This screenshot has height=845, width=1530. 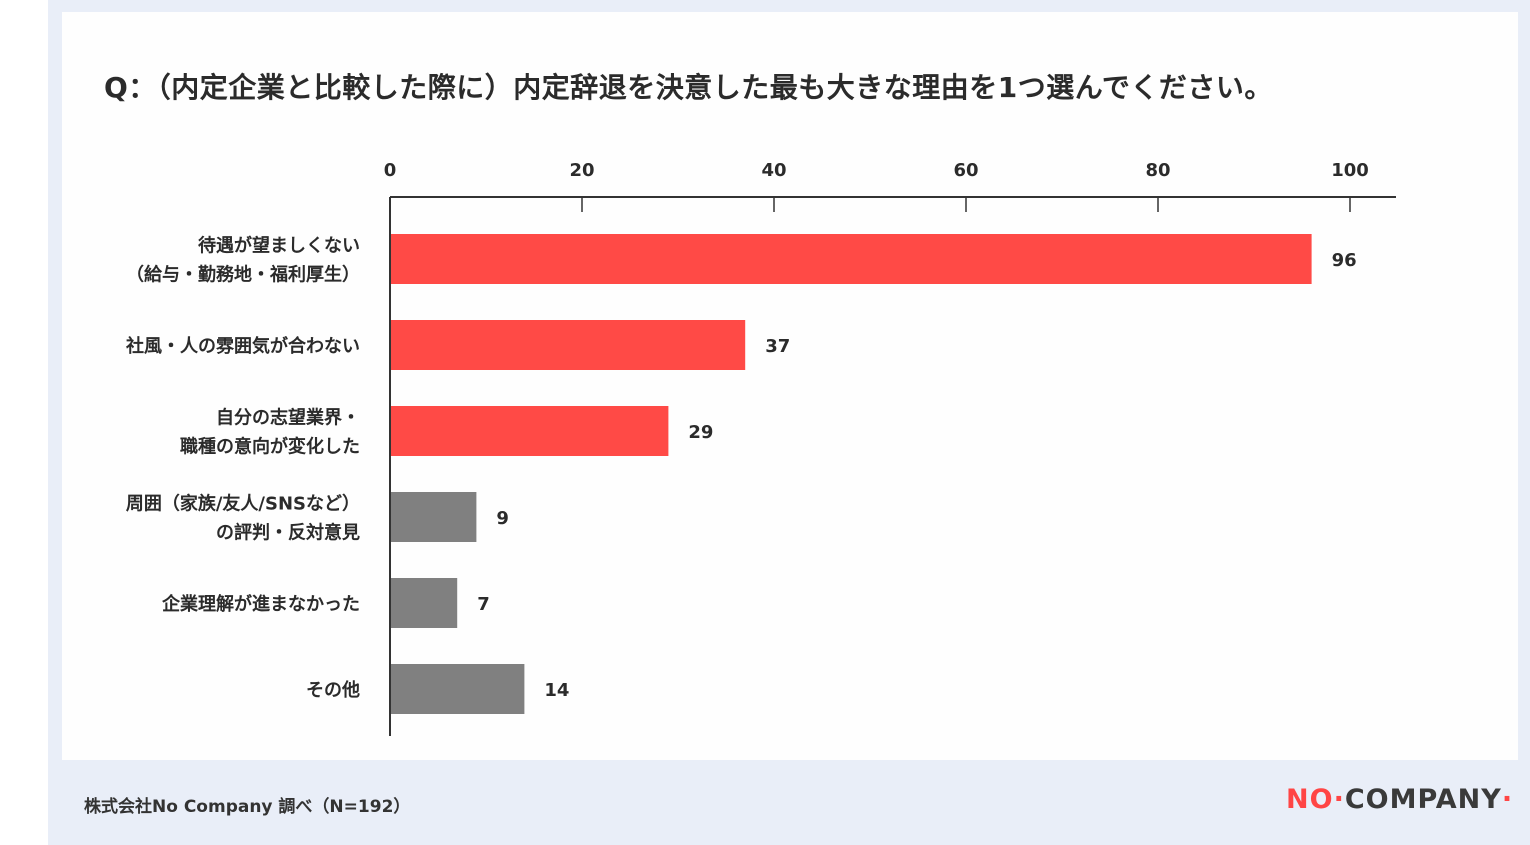 What do you see at coordinates (965, 170) in the screenshot?
I see `x-tick-label: 60` at bounding box center [965, 170].